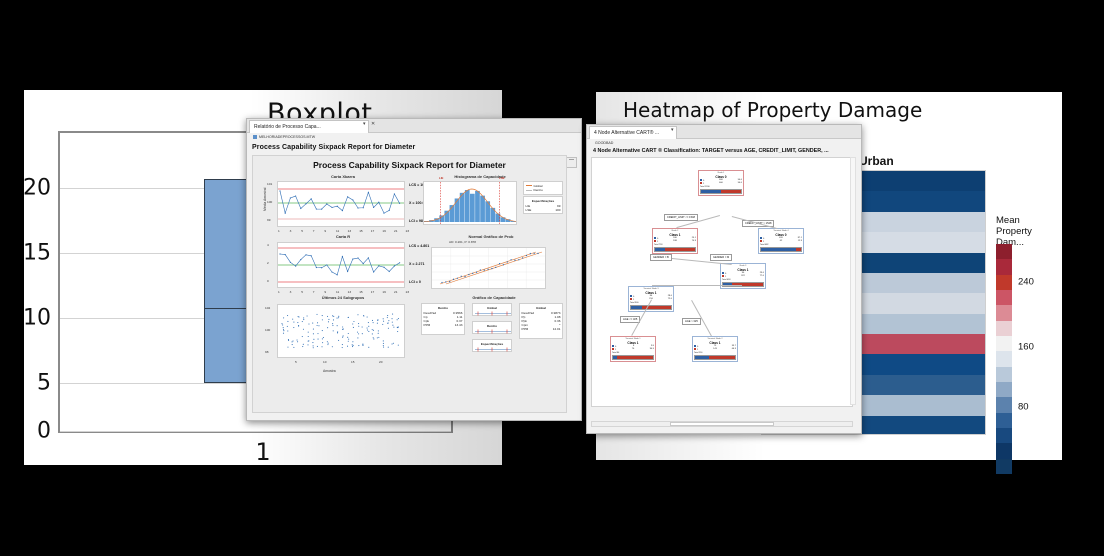 This screenshot has width=1104, height=556. I want to click on rchart-subtitle: Carta R, so click(343, 236).